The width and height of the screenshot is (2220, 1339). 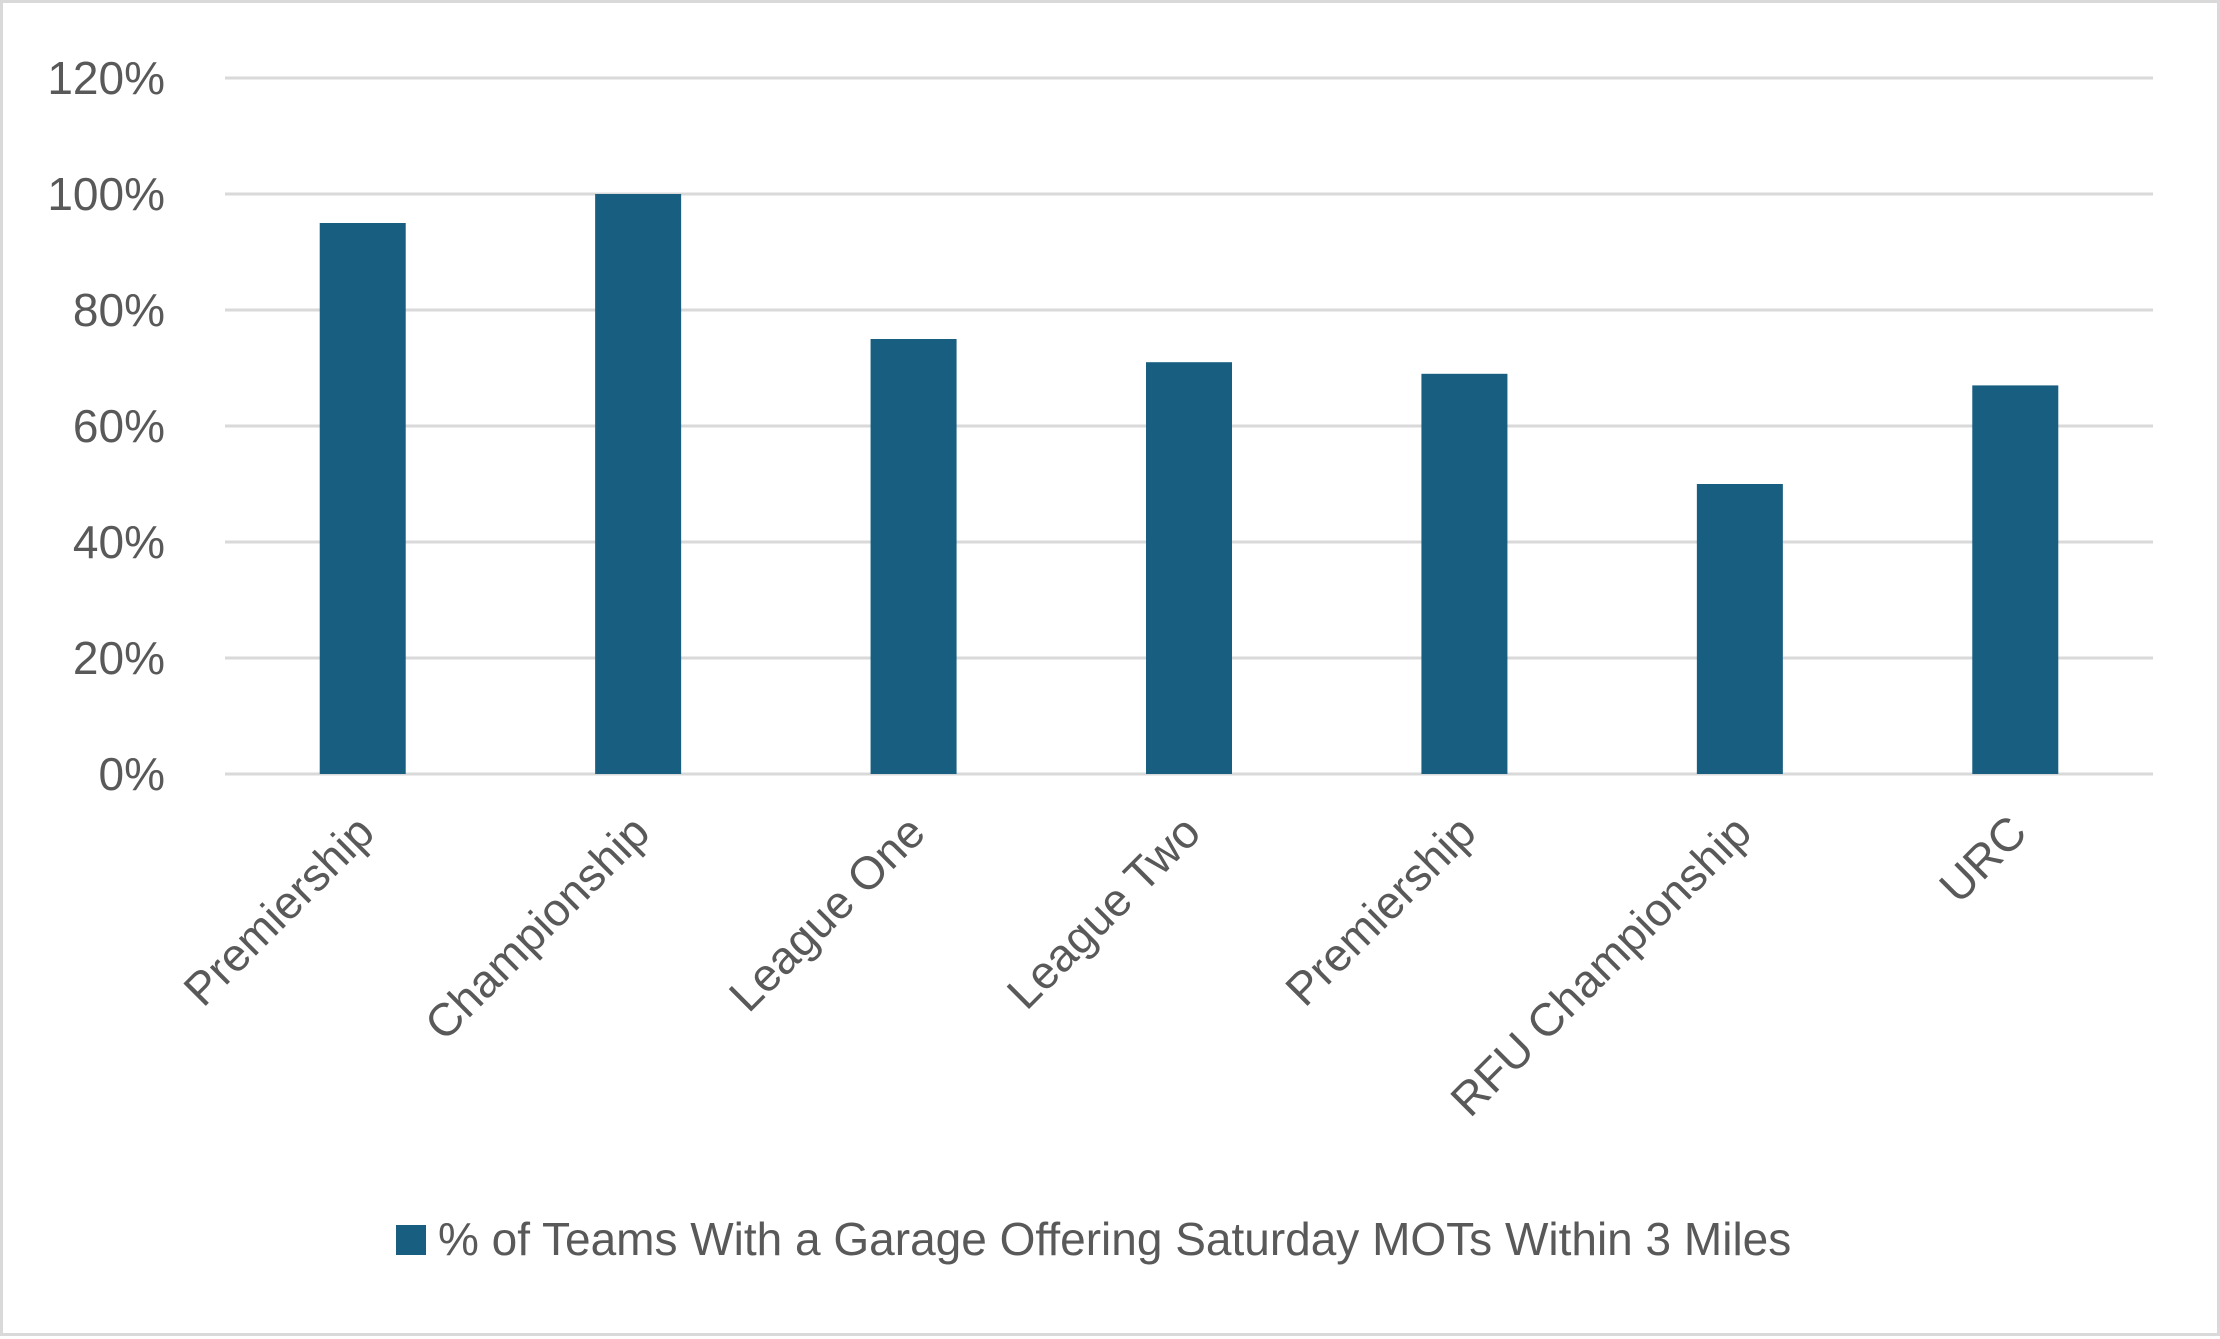 I want to click on x-tick-label: Championship, so click(x=537, y=927).